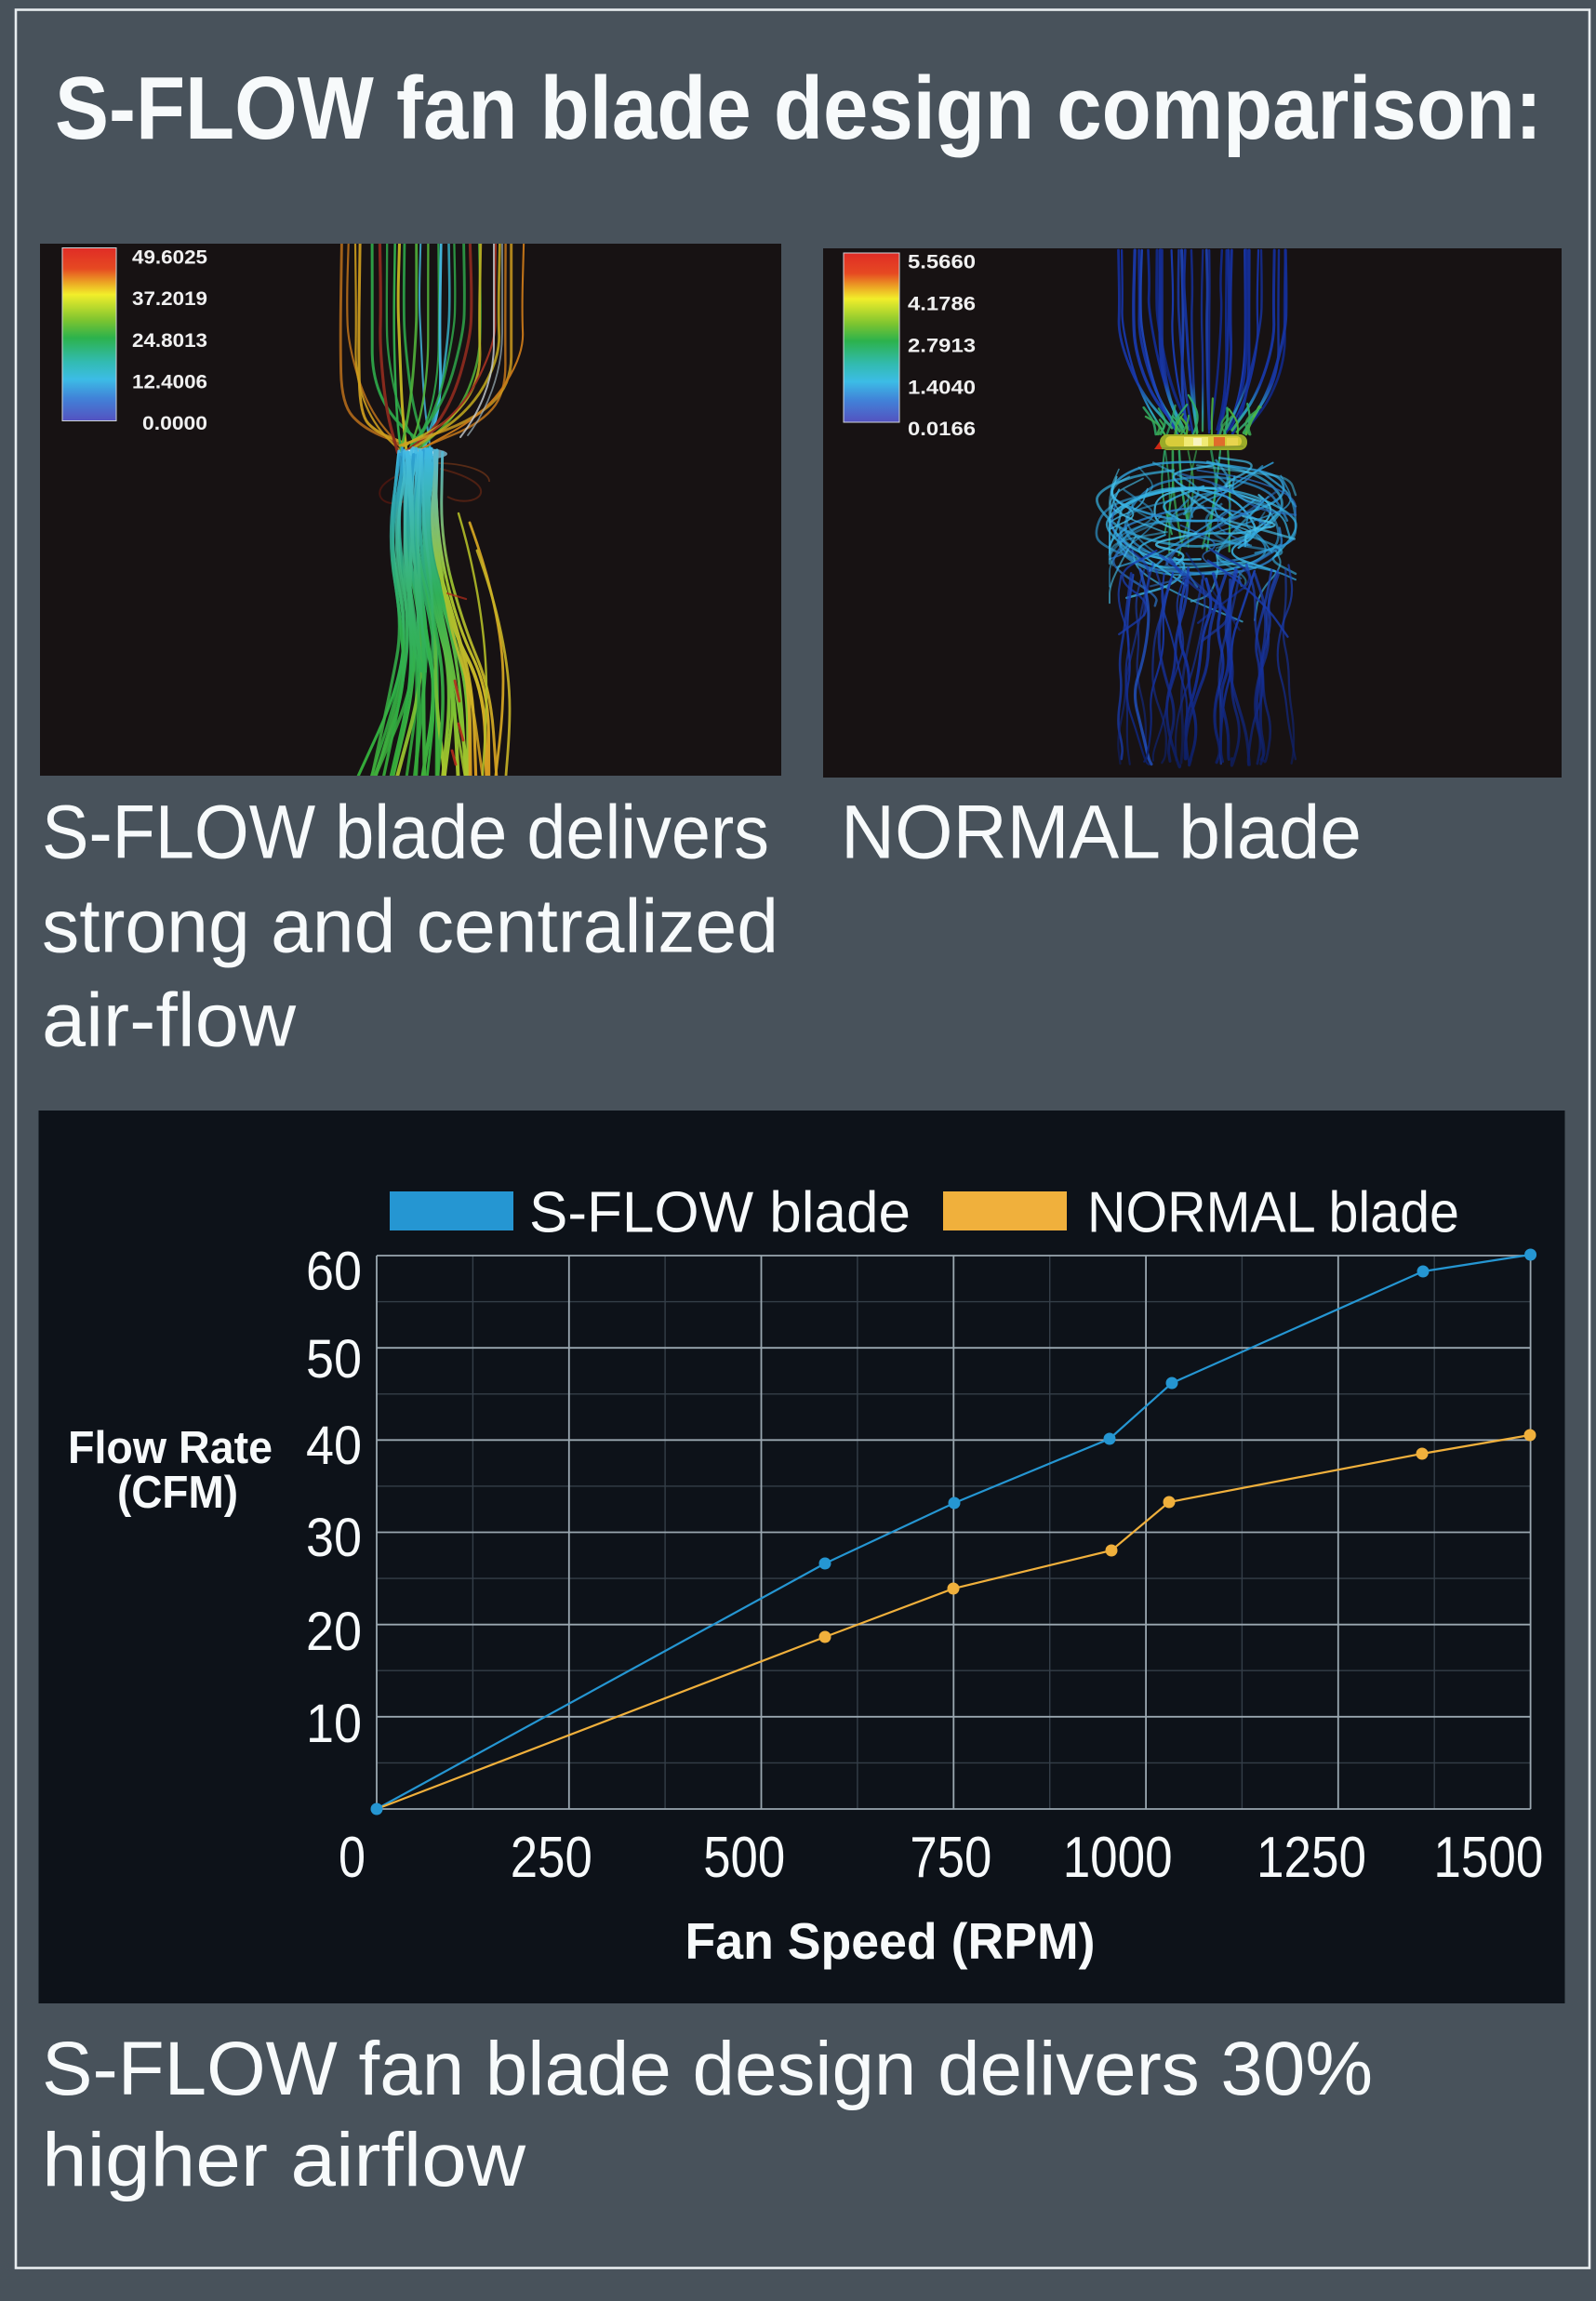 This screenshot has width=1596, height=2301. Describe the element at coordinates (284, 2160) in the screenshot. I see `svg-text: higher airflow` at that location.